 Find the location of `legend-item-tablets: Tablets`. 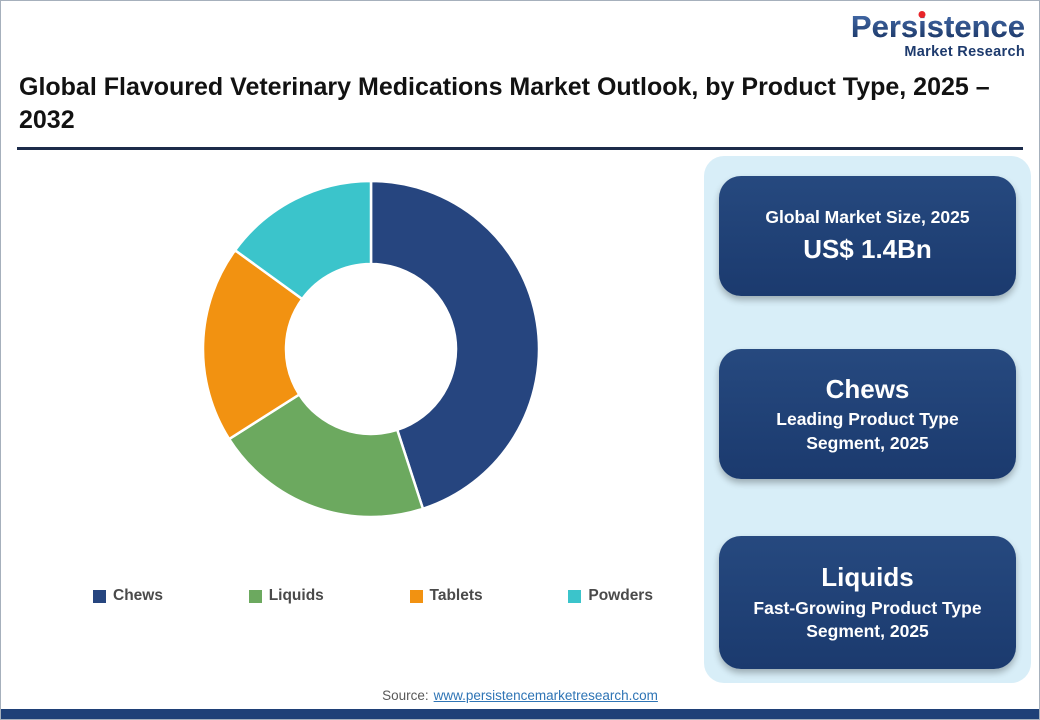

legend-item-tablets: Tablets is located at coordinates (446, 596).